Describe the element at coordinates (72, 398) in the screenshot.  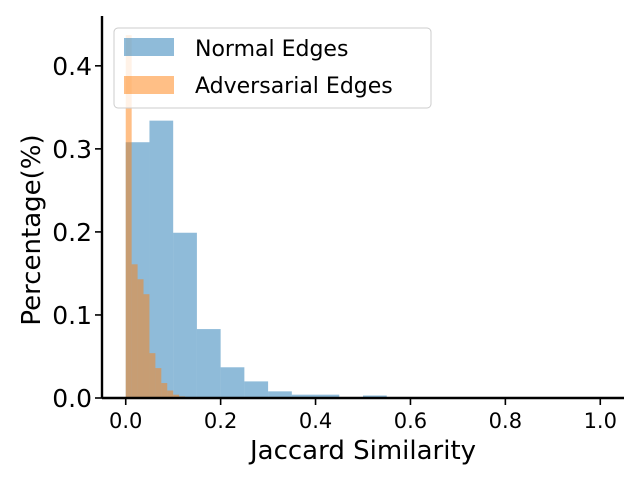
I see `y-tick-label: 0.0` at that location.